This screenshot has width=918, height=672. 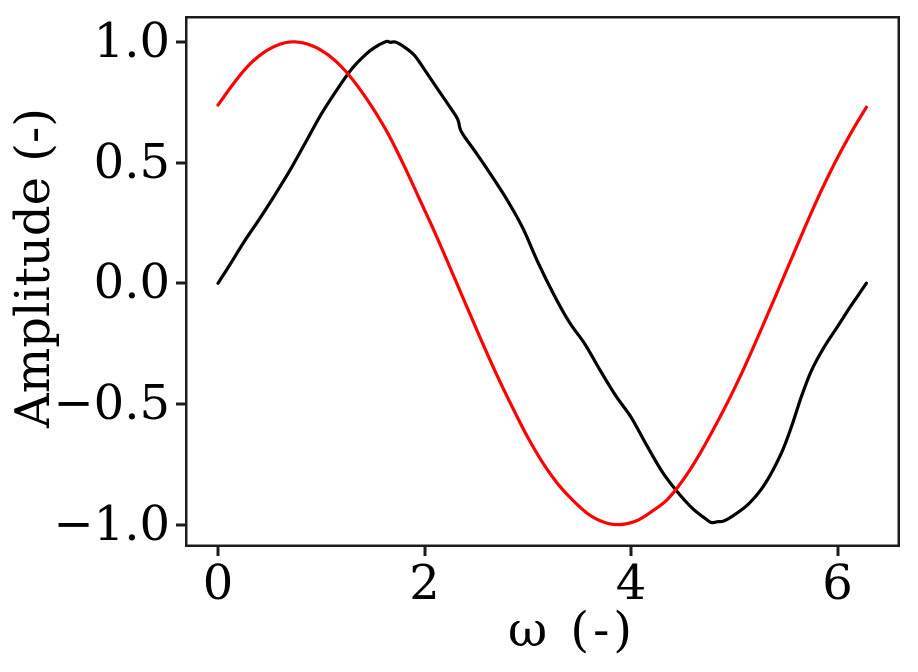 I want to click on y-tick-label: −0.5, so click(x=111, y=402).